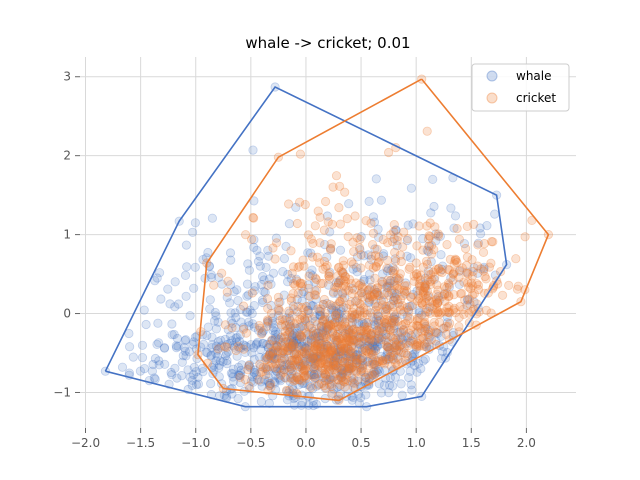 This screenshot has height=480, width=640. I want to click on legend-label-whale: whale, so click(534, 76).